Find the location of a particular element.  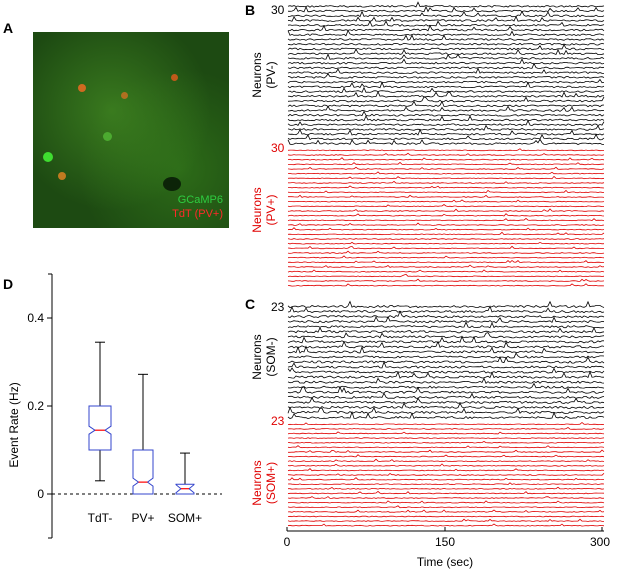

time-tick-label: 150 is located at coordinates (445, 542).